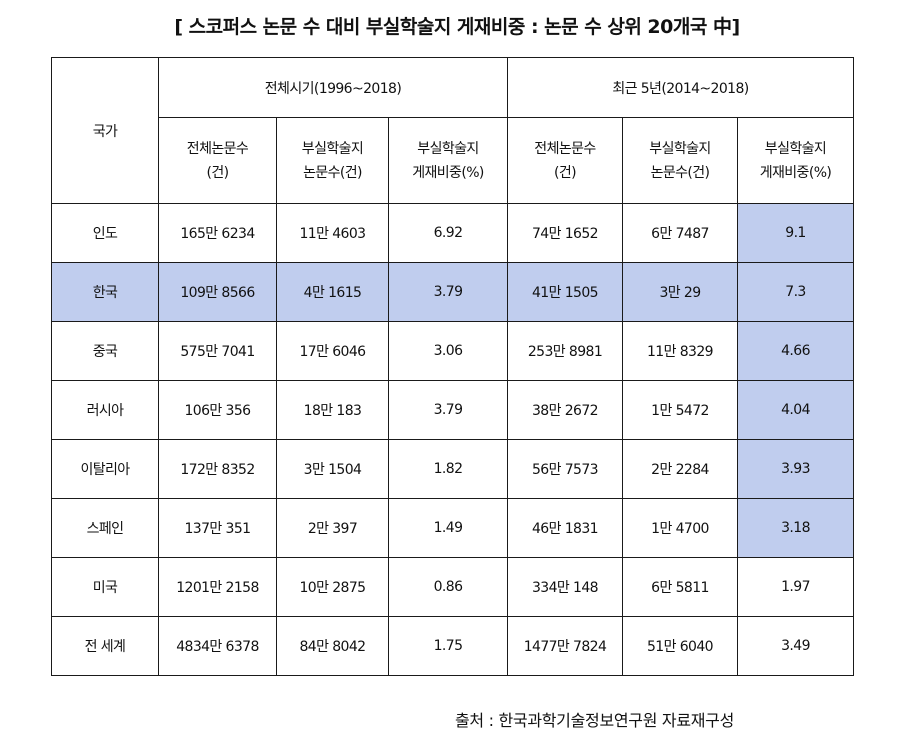 Image resolution: width=914 pixels, height=745 pixels. What do you see at coordinates (448, 587) in the screenshot?
I see `all-share-cell: 0.86` at bounding box center [448, 587].